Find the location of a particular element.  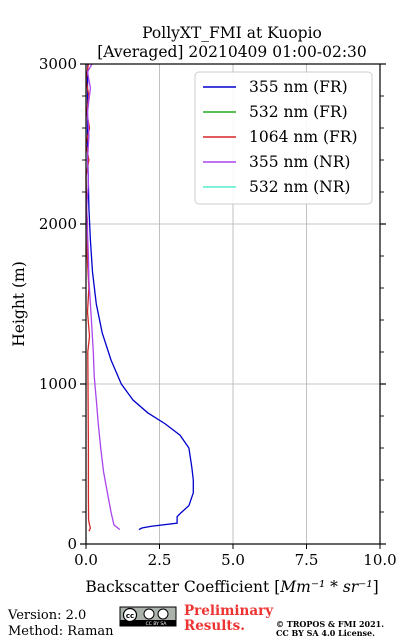

preliminary-line1: Preliminary is located at coordinates (229, 611).